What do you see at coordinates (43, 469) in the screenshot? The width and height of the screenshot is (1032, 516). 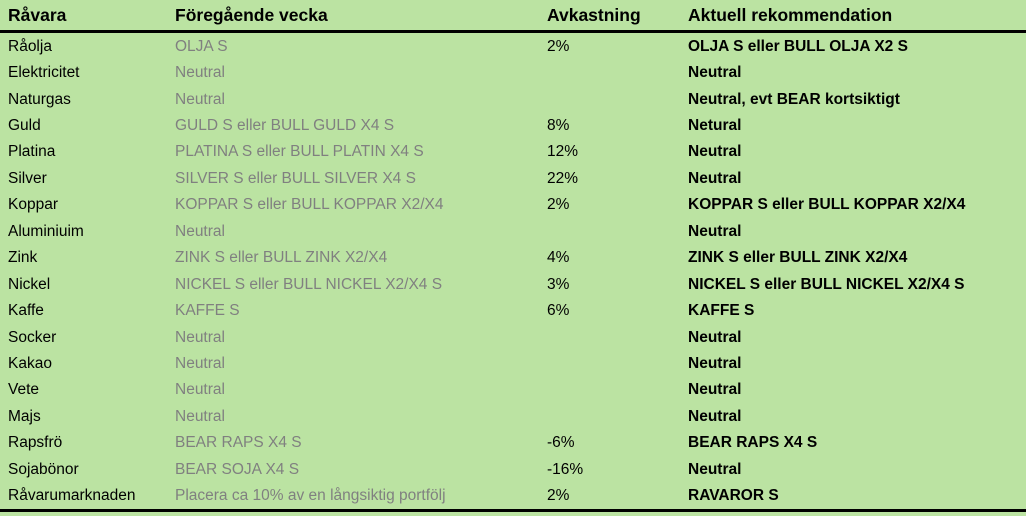 I see `commodity-name-cell: Sojabönor` at bounding box center [43, 469].